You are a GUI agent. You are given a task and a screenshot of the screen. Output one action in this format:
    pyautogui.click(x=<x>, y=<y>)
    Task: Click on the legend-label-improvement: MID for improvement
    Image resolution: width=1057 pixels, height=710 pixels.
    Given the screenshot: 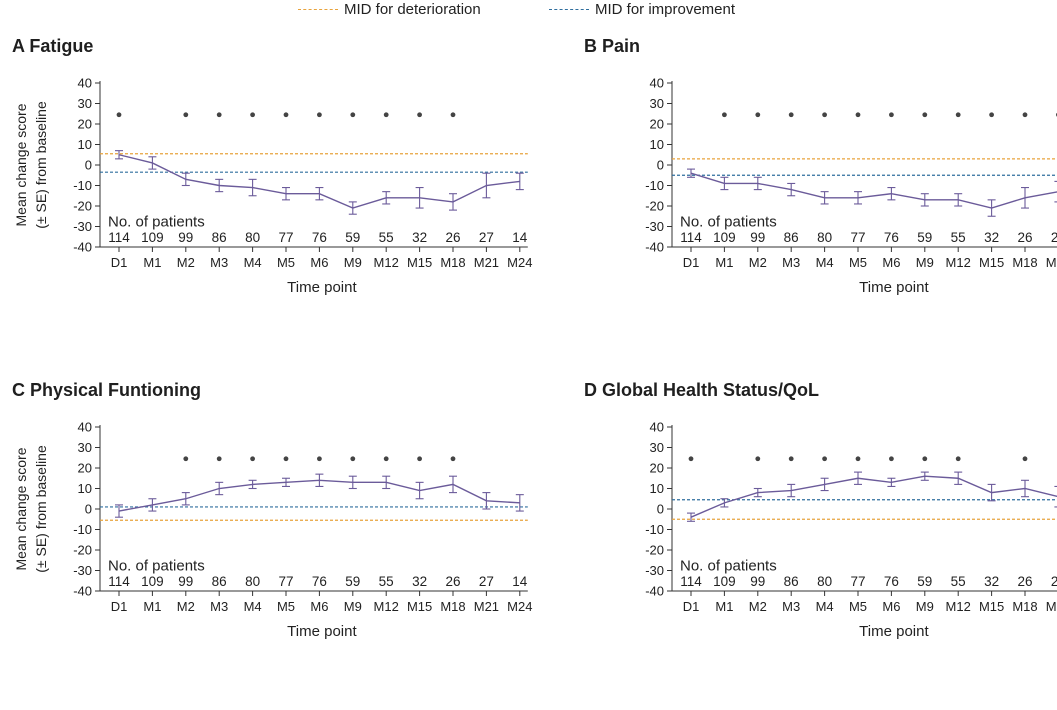 What is the action you would take?
    pyautogui.click(x=665, y=9)
    